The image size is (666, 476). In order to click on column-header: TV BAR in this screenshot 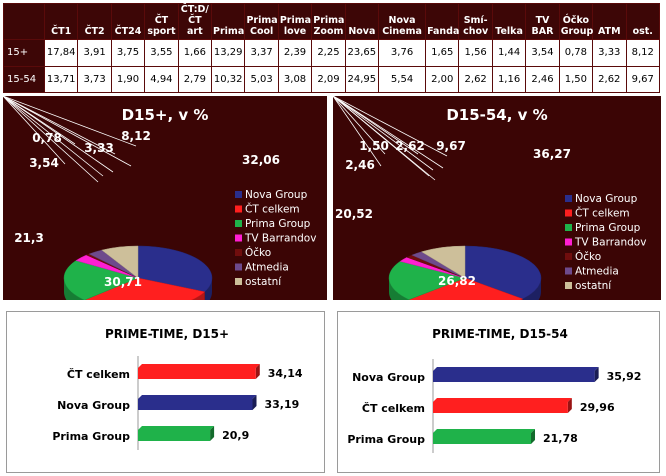, I will do `click(542, 21)`.